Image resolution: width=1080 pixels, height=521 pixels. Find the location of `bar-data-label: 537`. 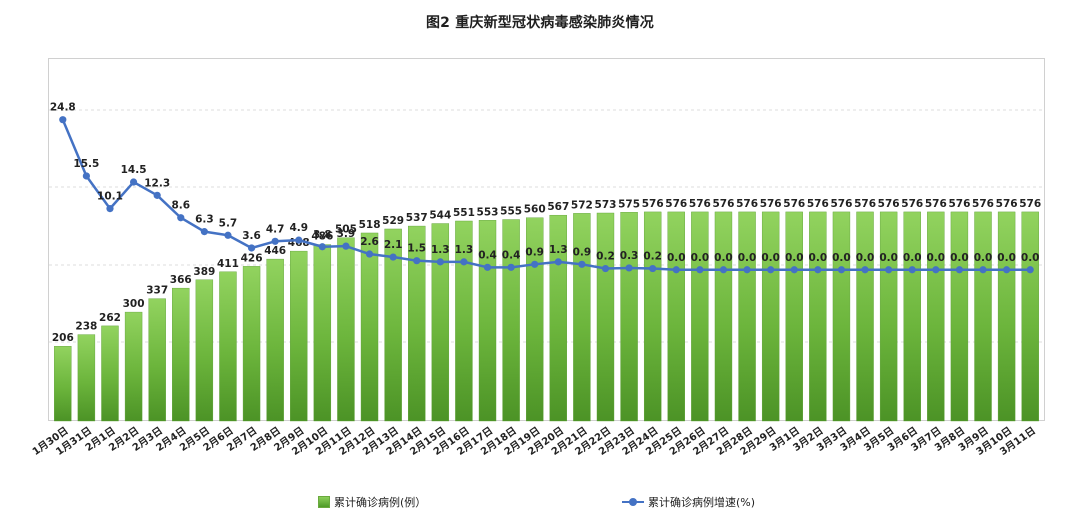

bar-data-label: 537 is located at coordinates (417, 218).